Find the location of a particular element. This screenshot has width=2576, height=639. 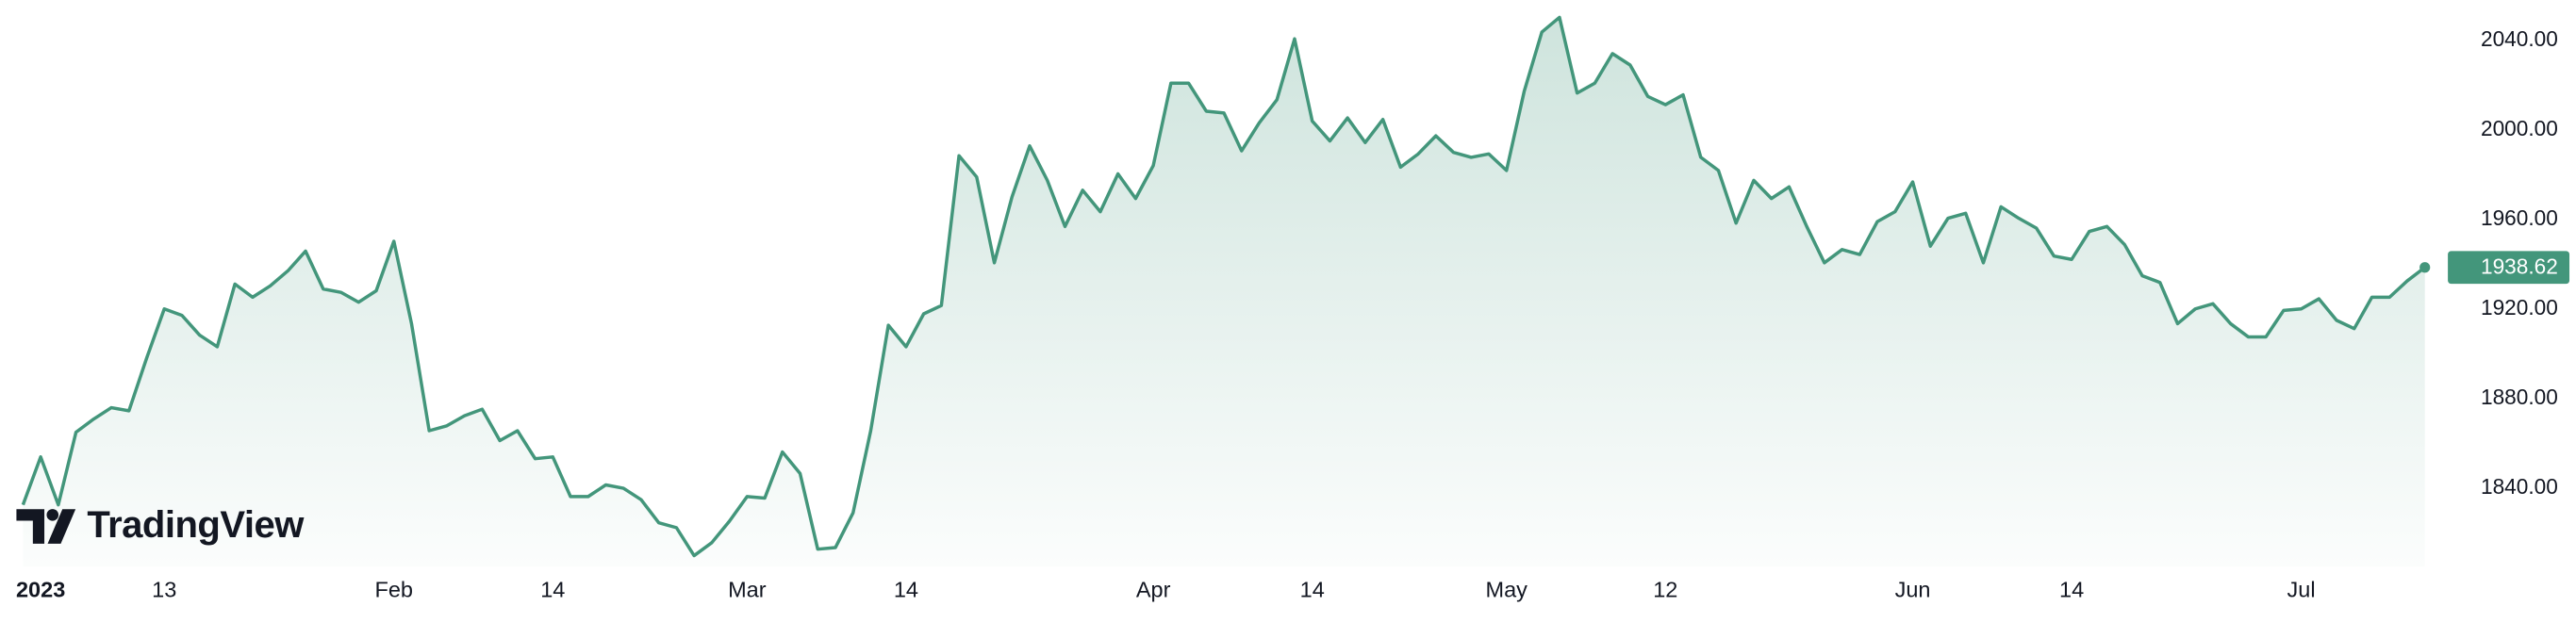

x-tick-label: May is located at coordinates (1507, 590).